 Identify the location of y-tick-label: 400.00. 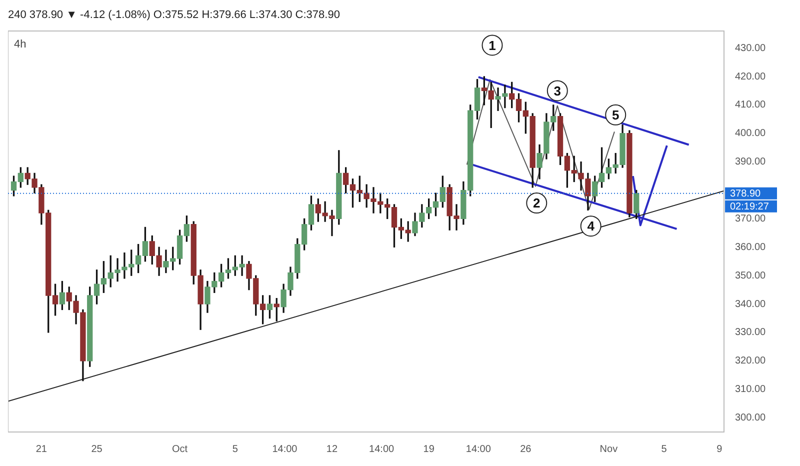
(750, 134).